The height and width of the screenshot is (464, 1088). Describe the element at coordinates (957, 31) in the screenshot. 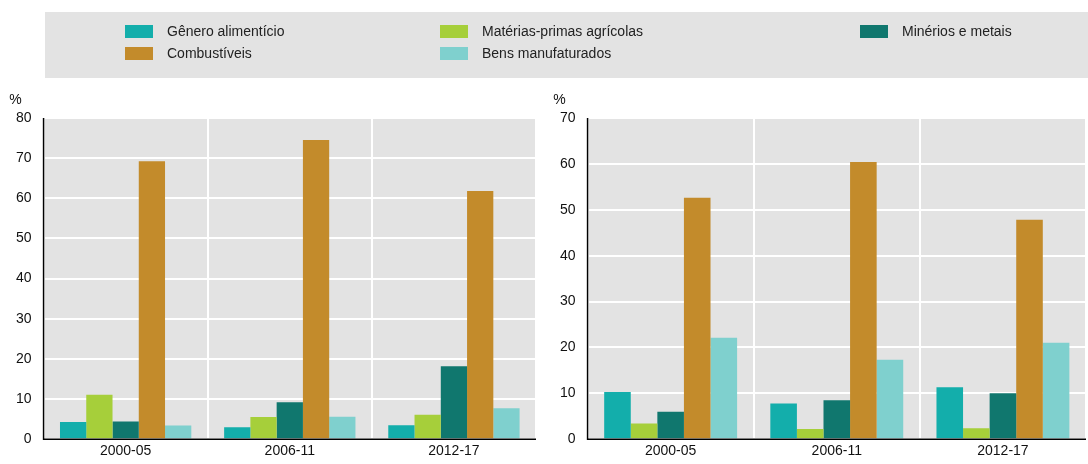

I see `legend-label: Minérios e metais` at that location.